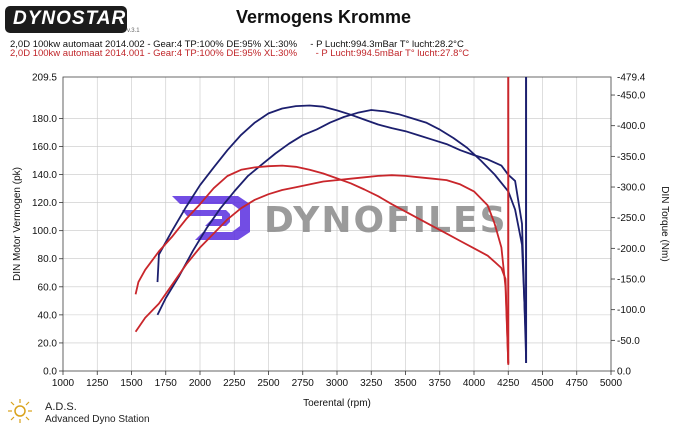 Image resolution: width=685 pixels, height=428 pixels. I want to click on y2-tick-label: -400.0, so click(631, 126).